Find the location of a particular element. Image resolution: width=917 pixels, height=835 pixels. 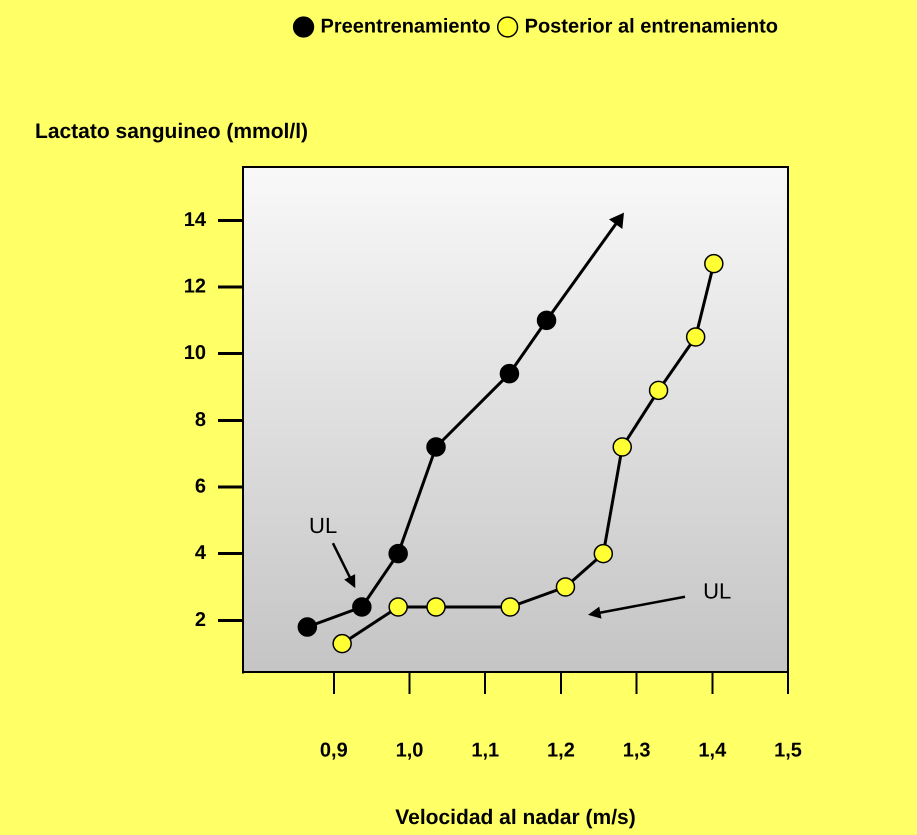

y-tick-label: 14 is located at coordinates (195, 219).